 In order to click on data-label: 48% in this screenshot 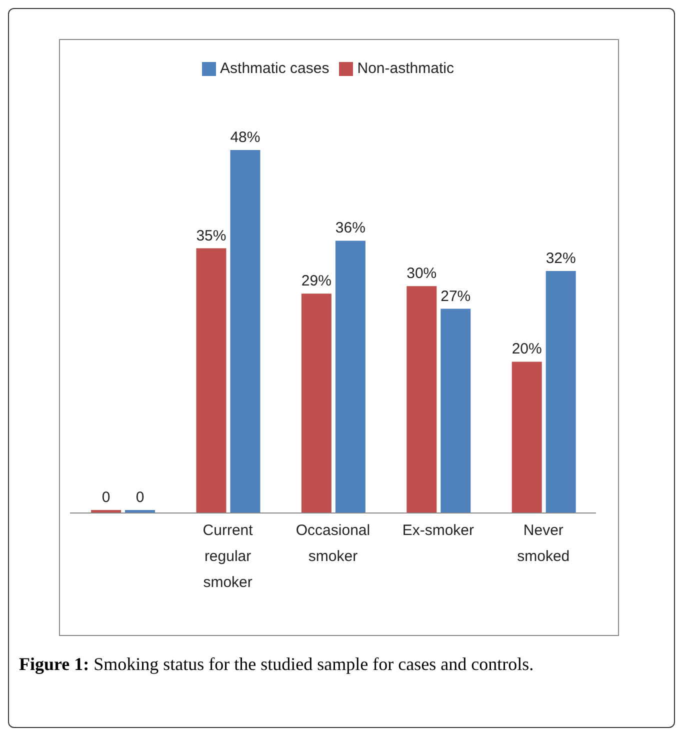, I will do `click(245, 137)`.